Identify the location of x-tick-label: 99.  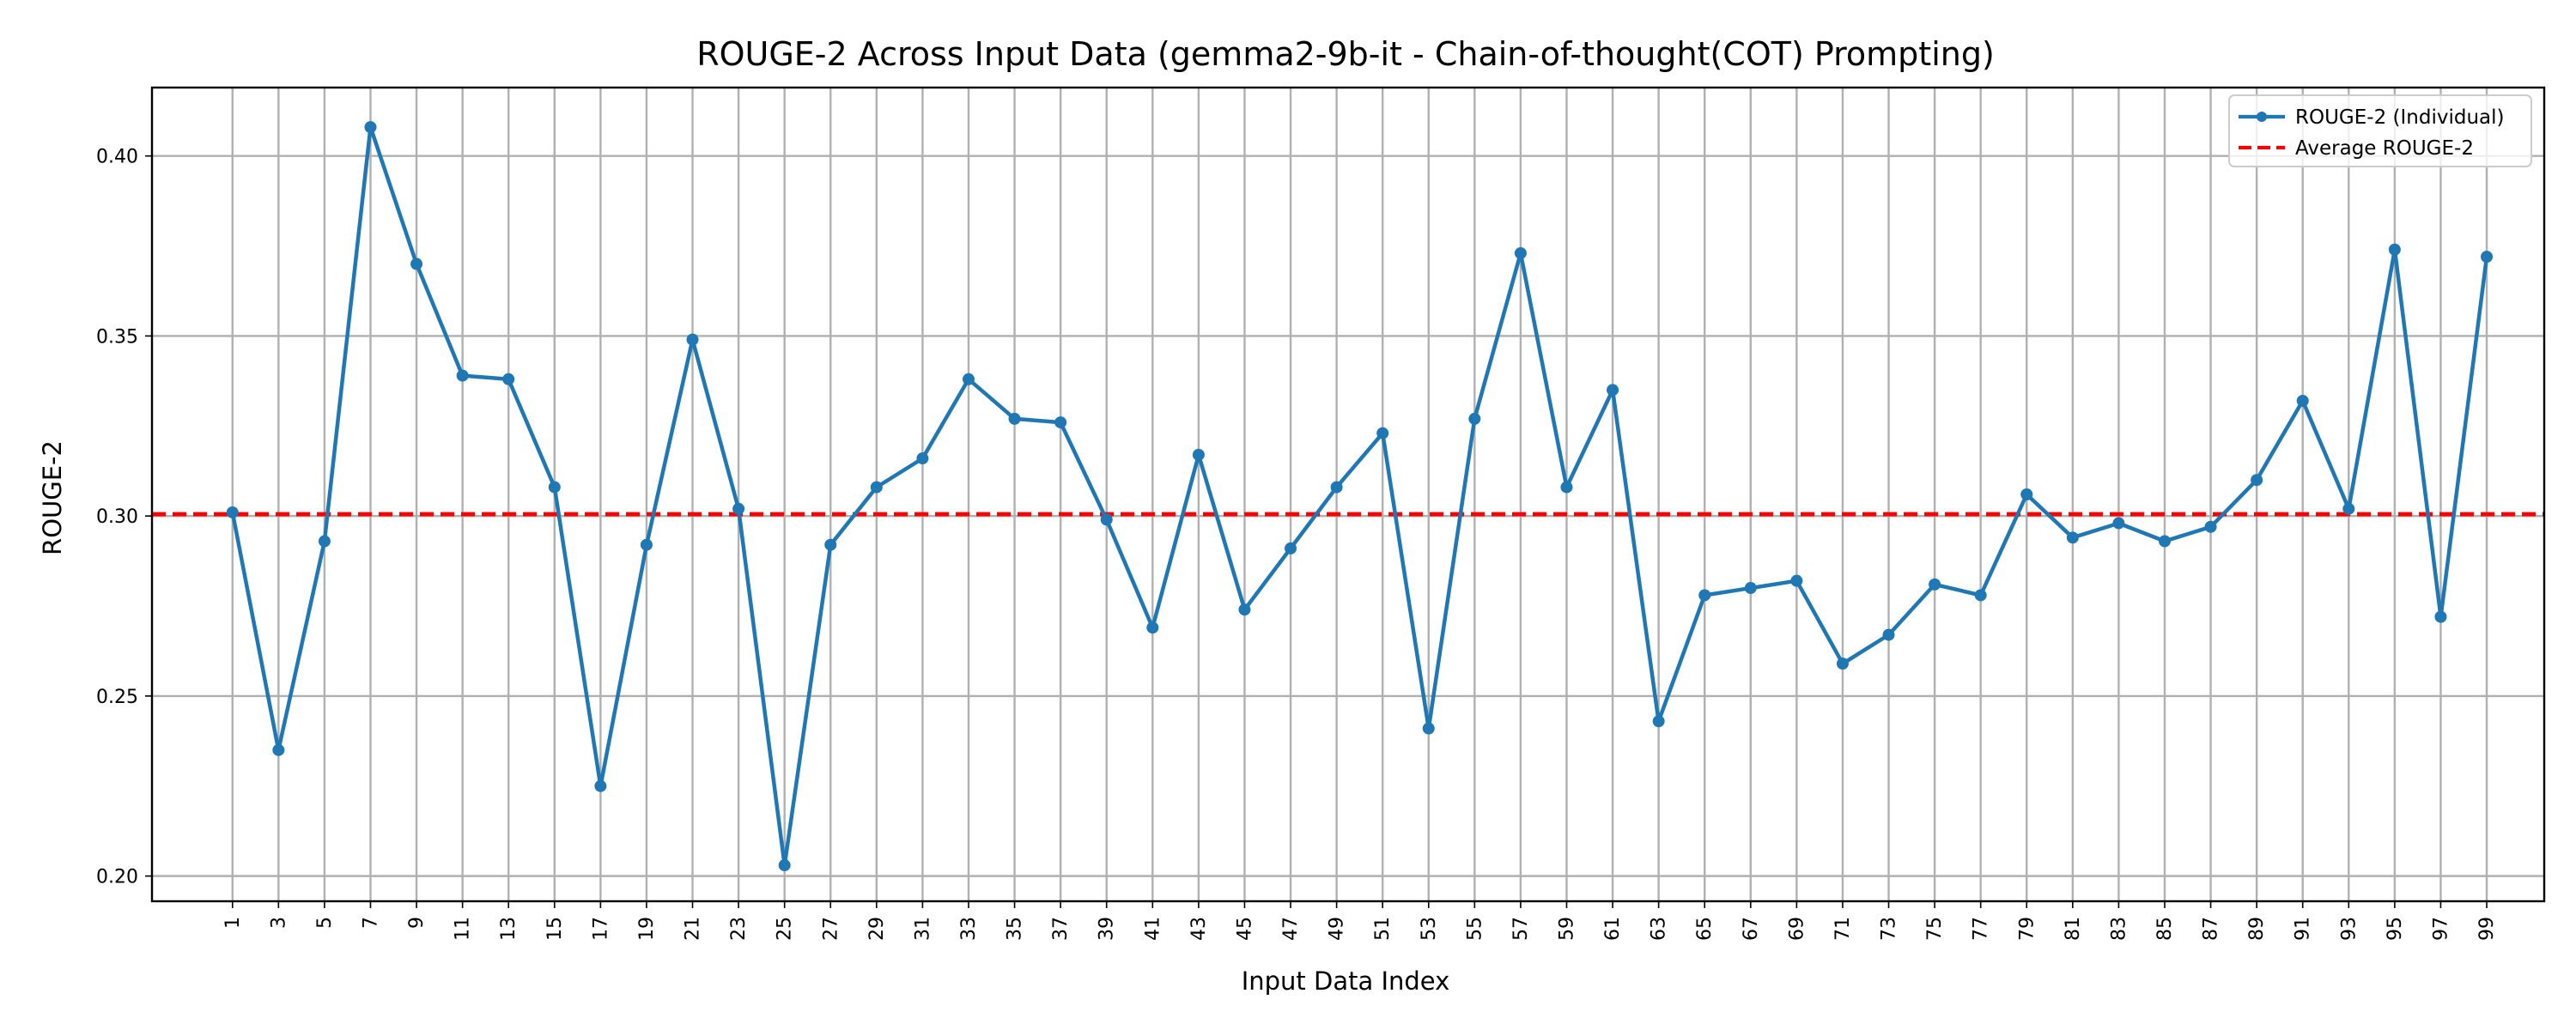
(2487, 929).